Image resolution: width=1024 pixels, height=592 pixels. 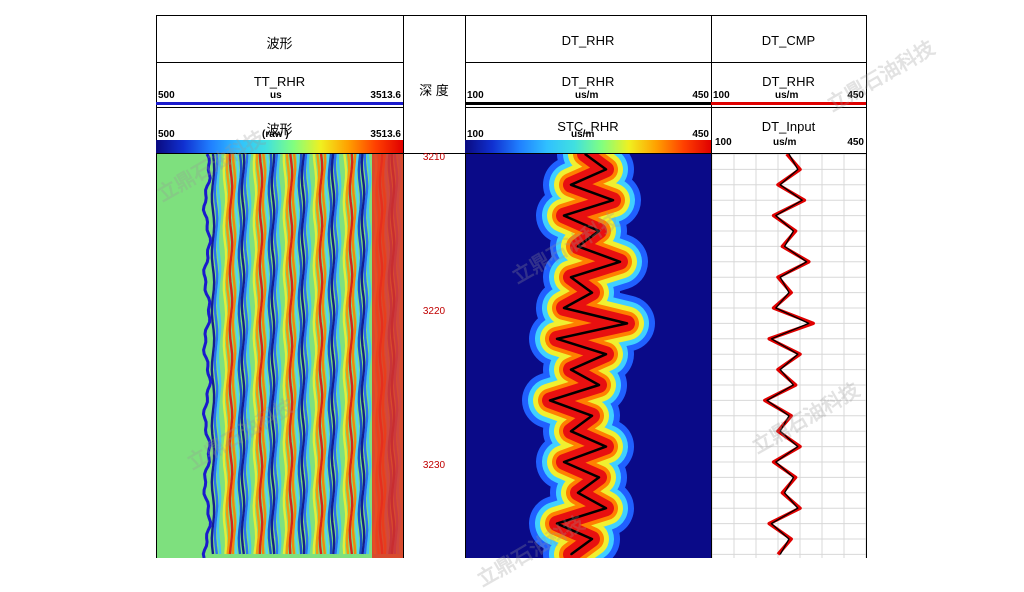 I want to click on depth-tick-label: 3210, so click(x=434, y=157).